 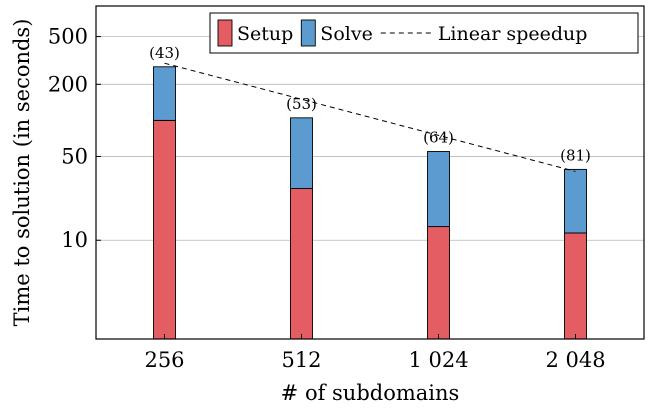 What do you see at coordinates (74, 138) in the screenshot?
I see `y-axis: 10 50 200 500` at bounding box center [74, 138].